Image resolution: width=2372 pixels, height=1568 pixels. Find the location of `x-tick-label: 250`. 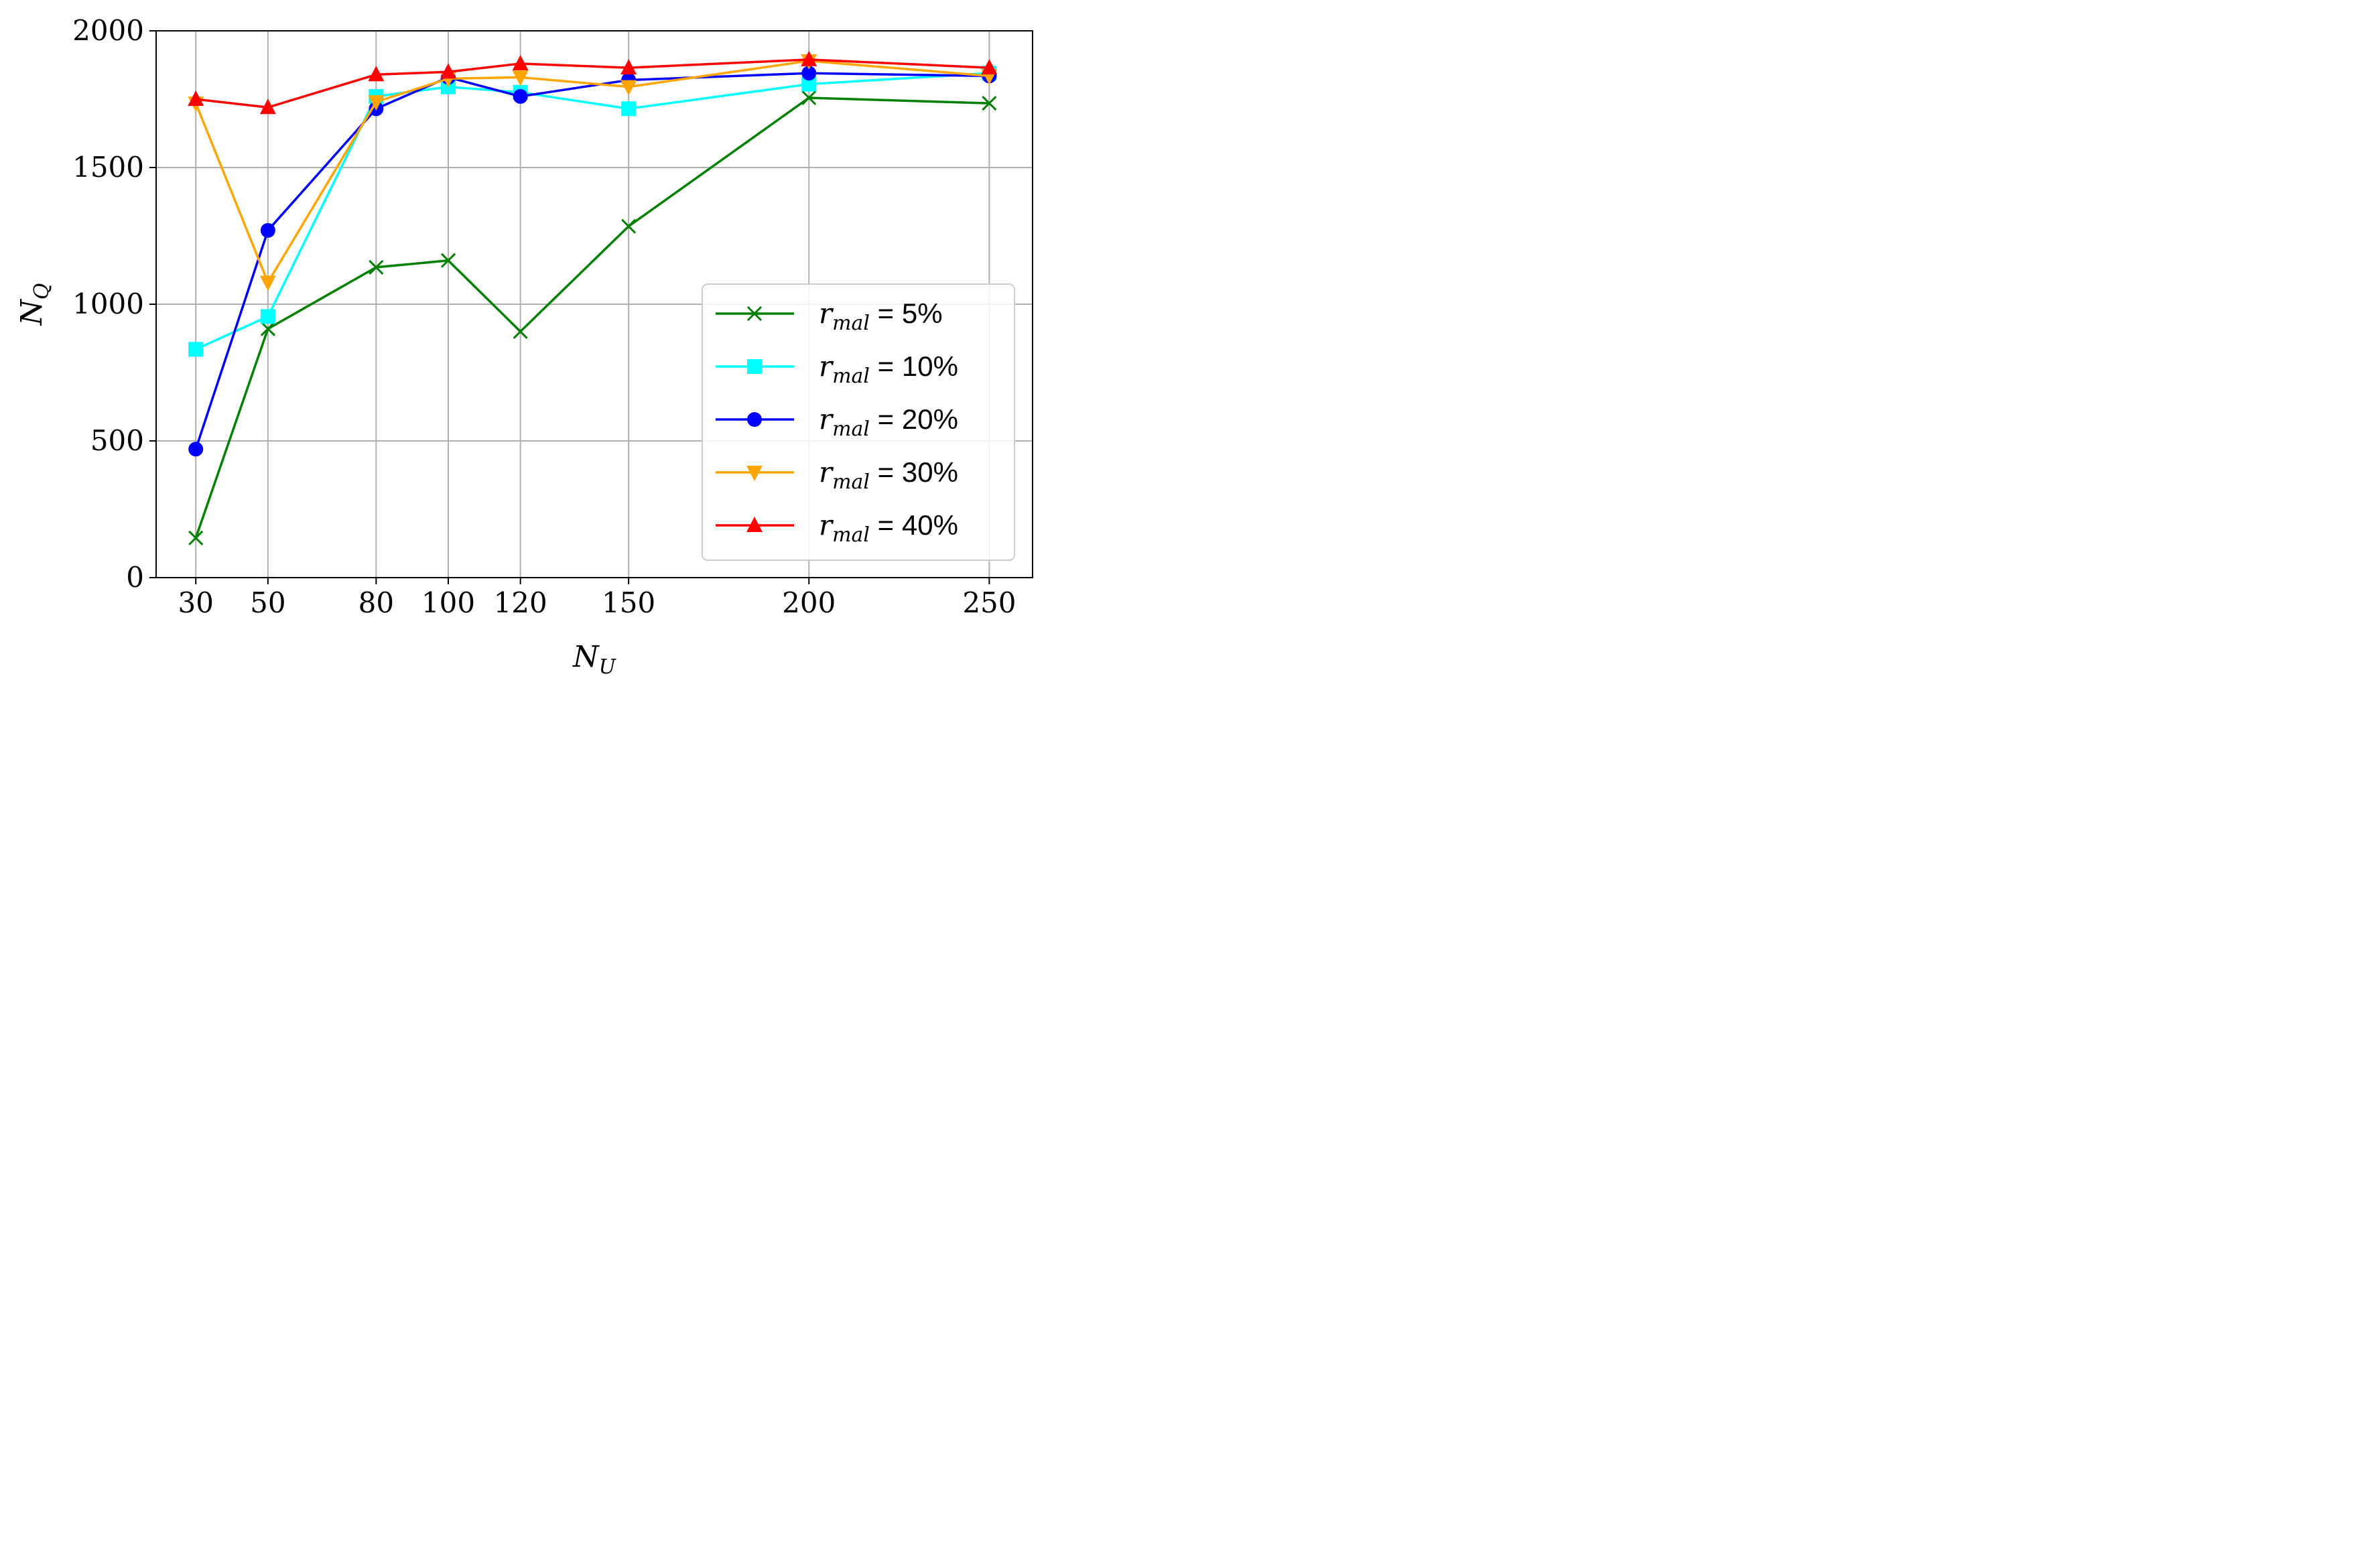

x-tick-label: 250 is located at coordinates (989, 602).